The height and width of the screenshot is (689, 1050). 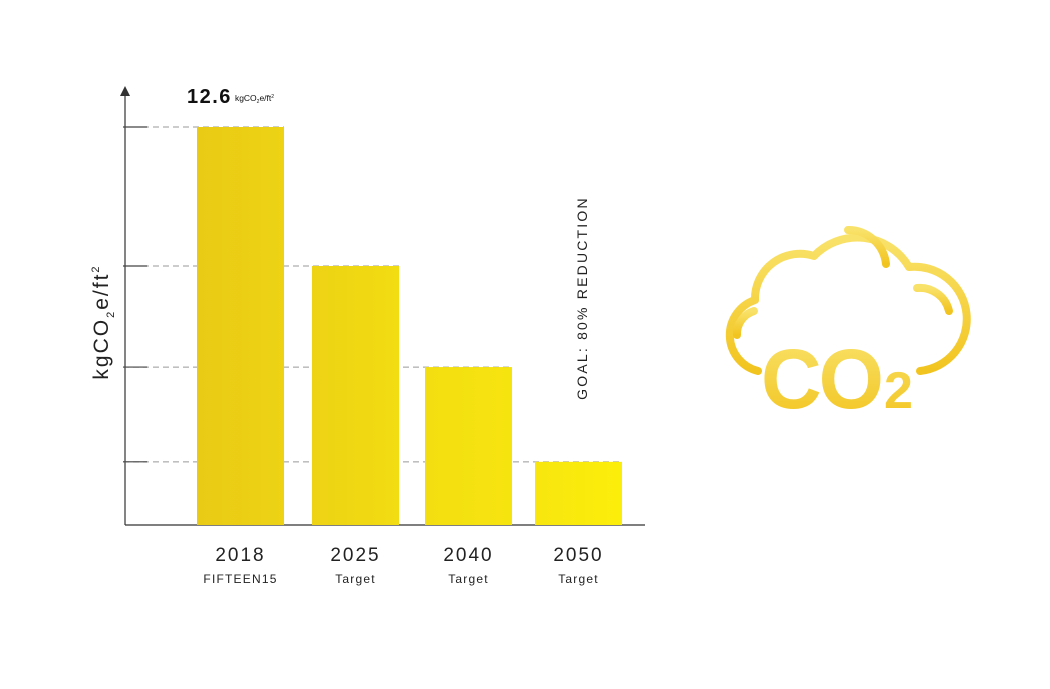 What do you see at coordinates (582, 298) in the screenshot?
I see `goal-annotation: GOAL: 80% REDUCTION` at bounding box center [582, 298].